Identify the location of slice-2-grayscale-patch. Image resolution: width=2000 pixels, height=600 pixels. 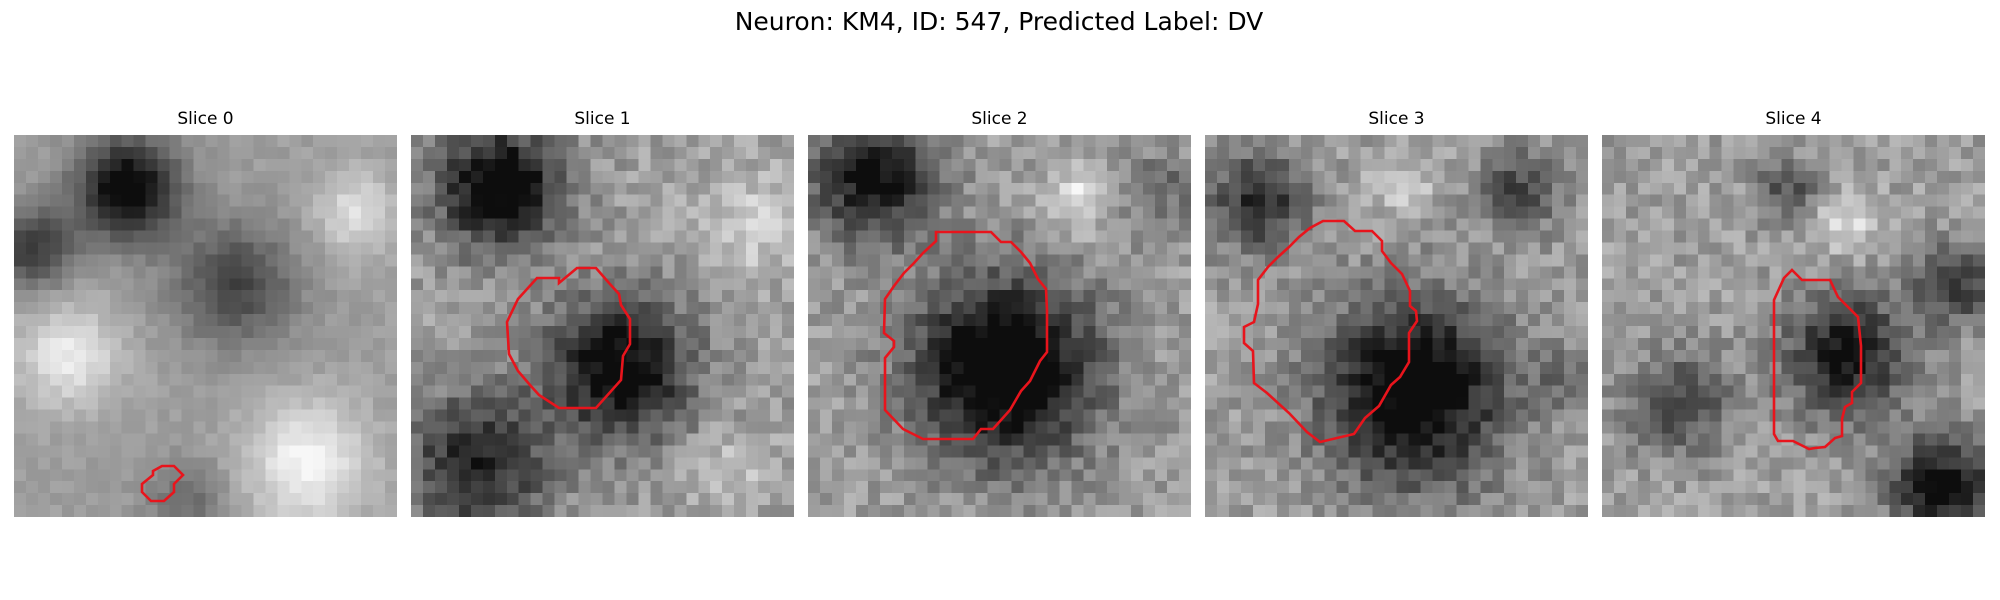
(999, 326).